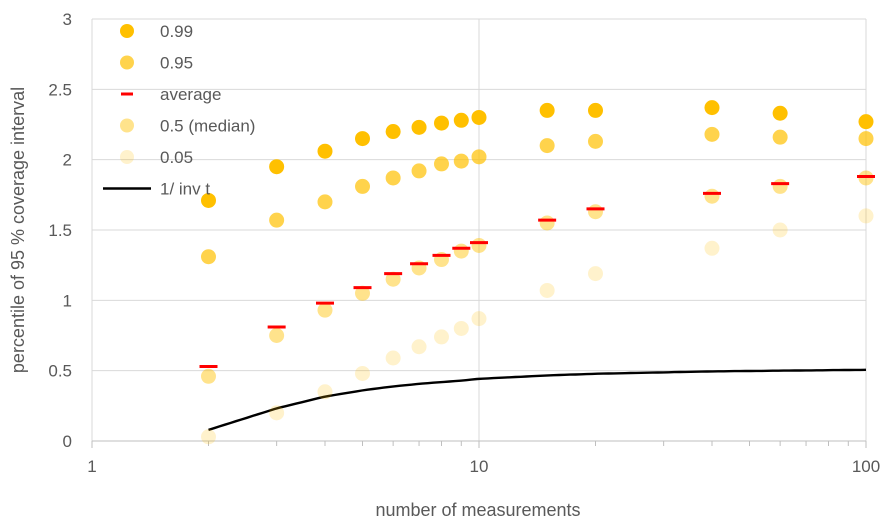  I want to click on y-tick-labels: 0 0.5 1 1.5 2 2.5 3, so click(60, 230).